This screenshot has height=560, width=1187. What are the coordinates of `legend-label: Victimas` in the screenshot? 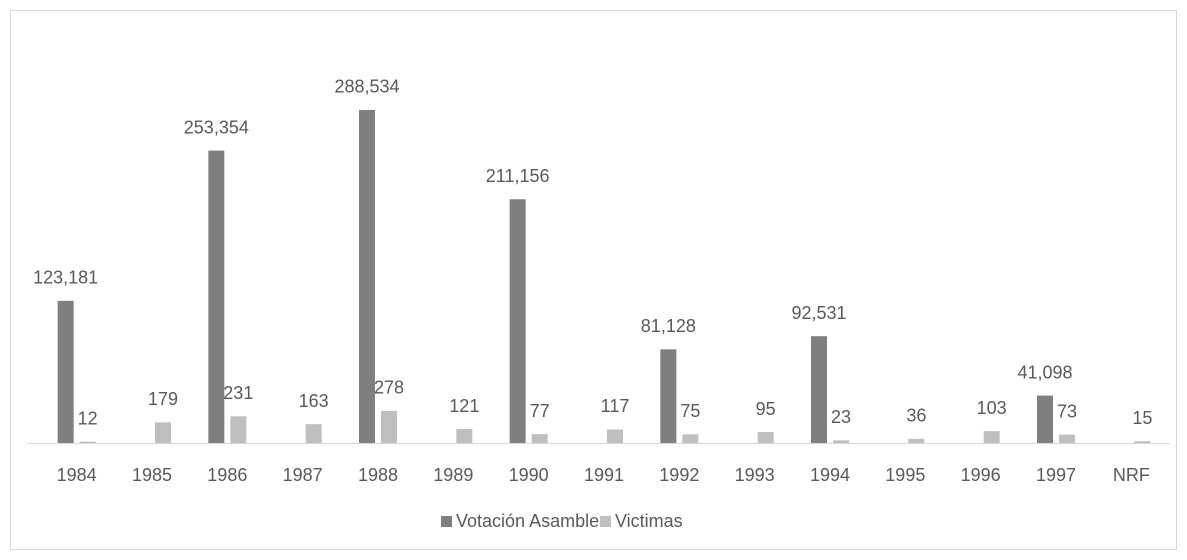 It's located at (649, 521).